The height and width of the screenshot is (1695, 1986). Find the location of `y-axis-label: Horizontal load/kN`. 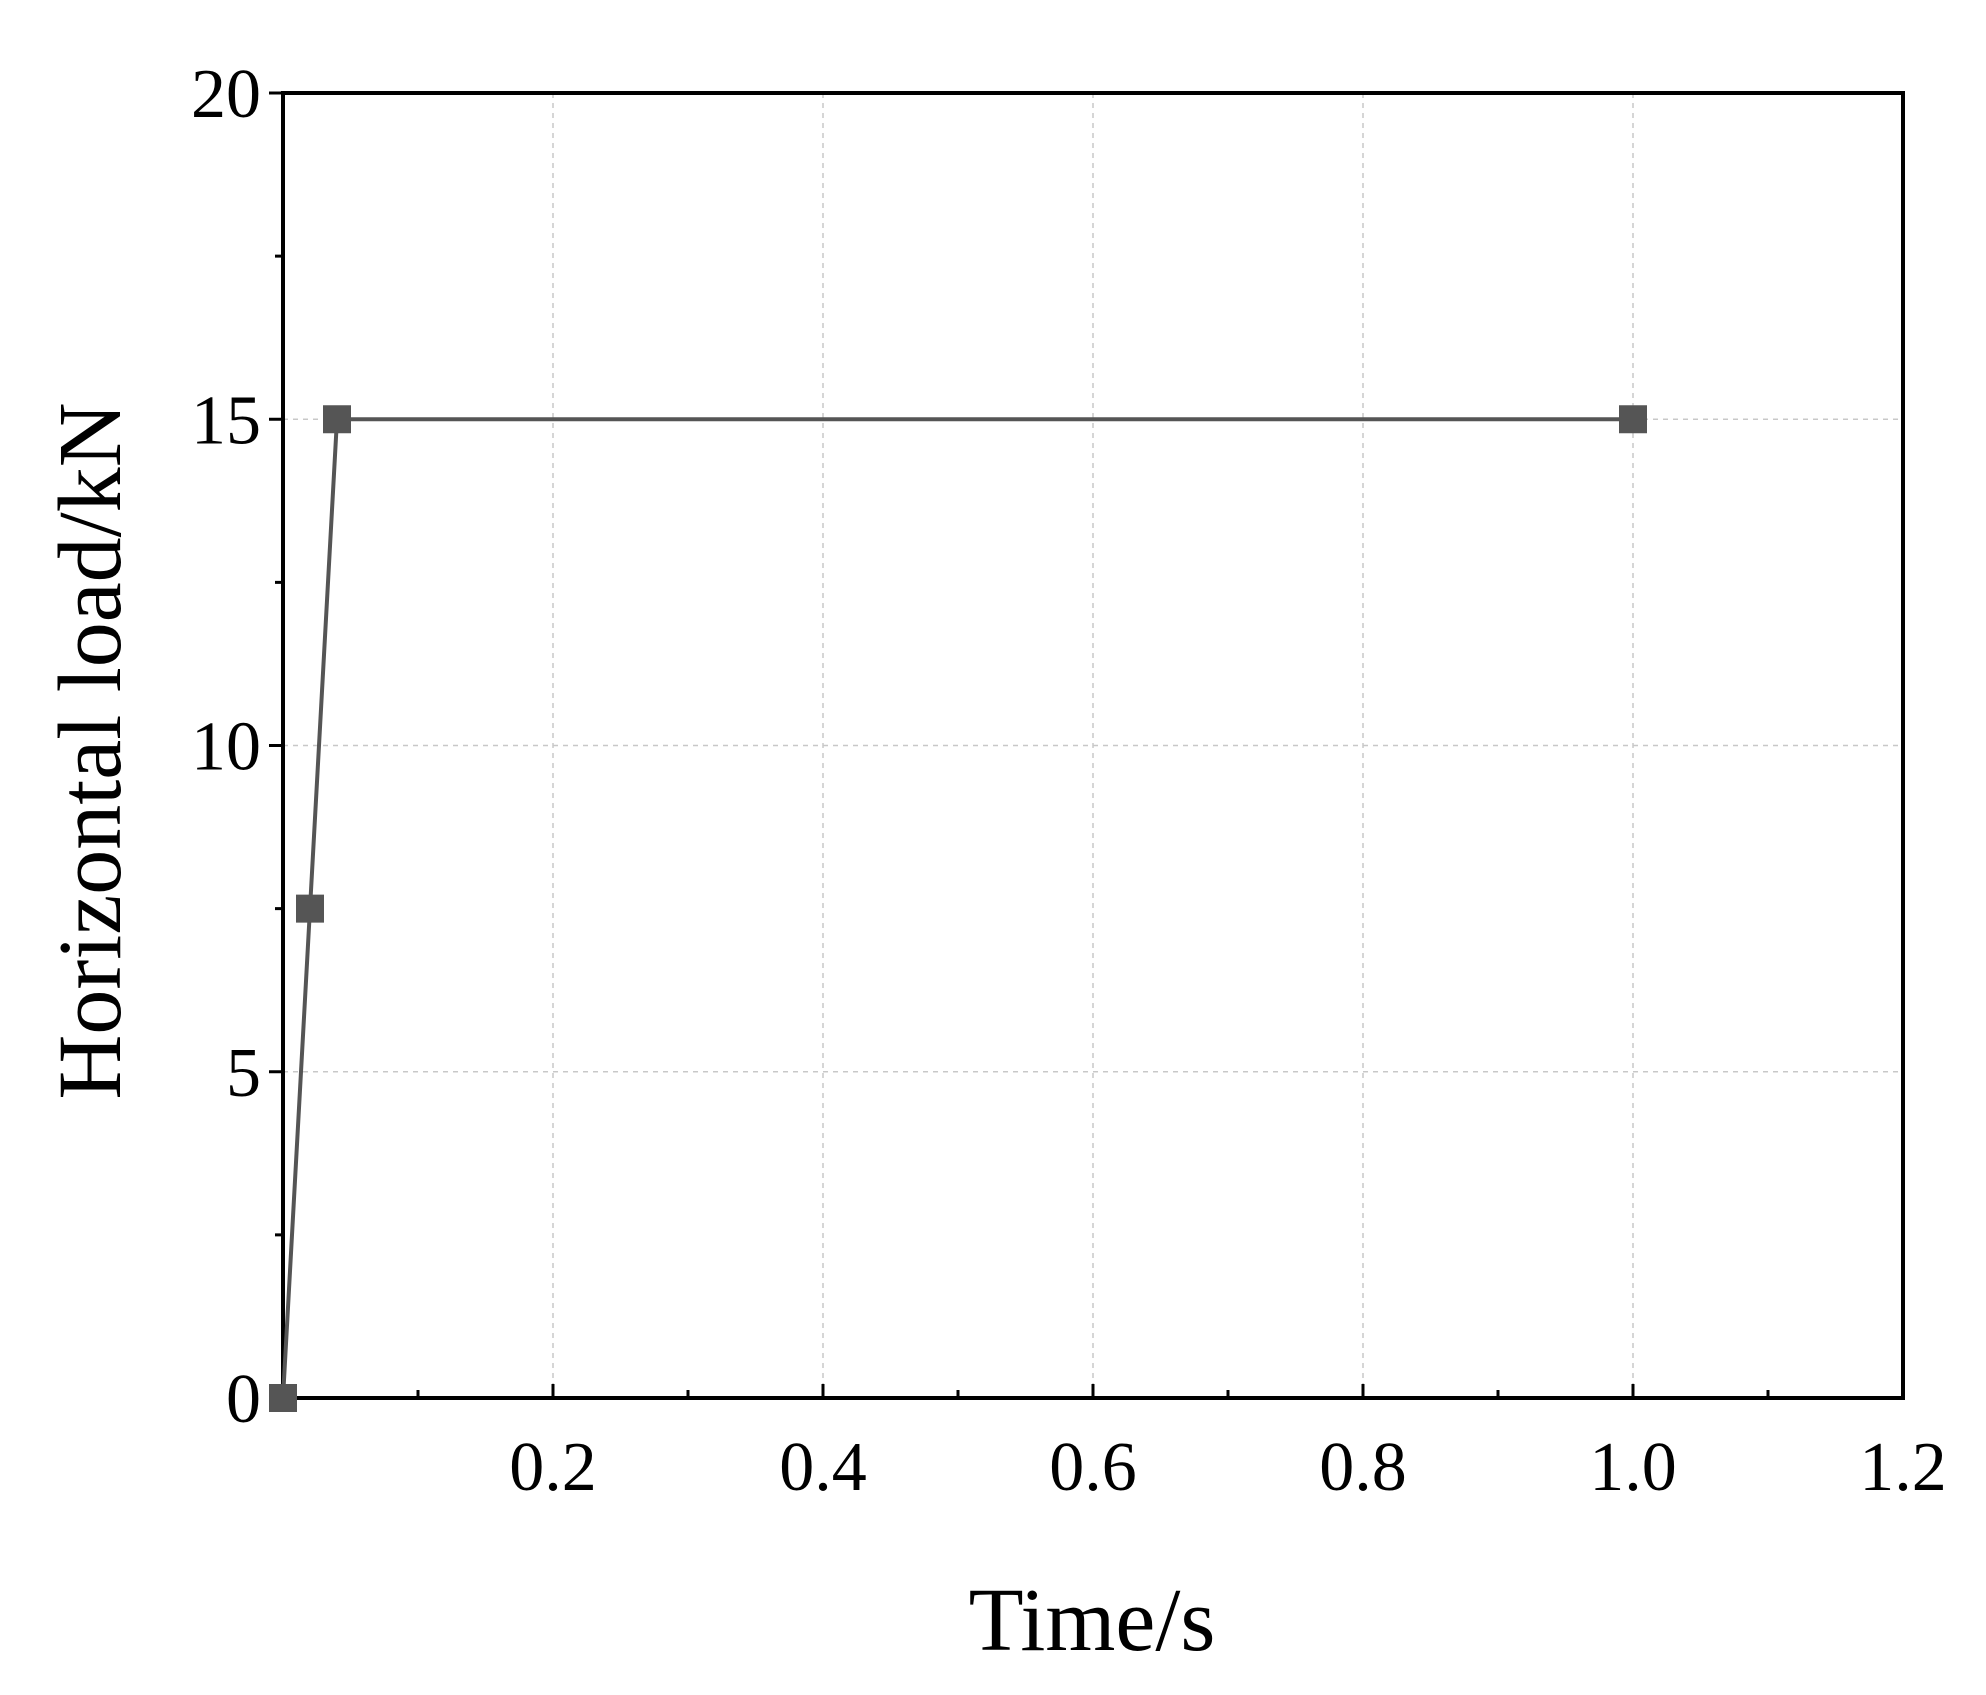

y-axis-label: Horizontal load/kN is located at coordinates (90, 750).